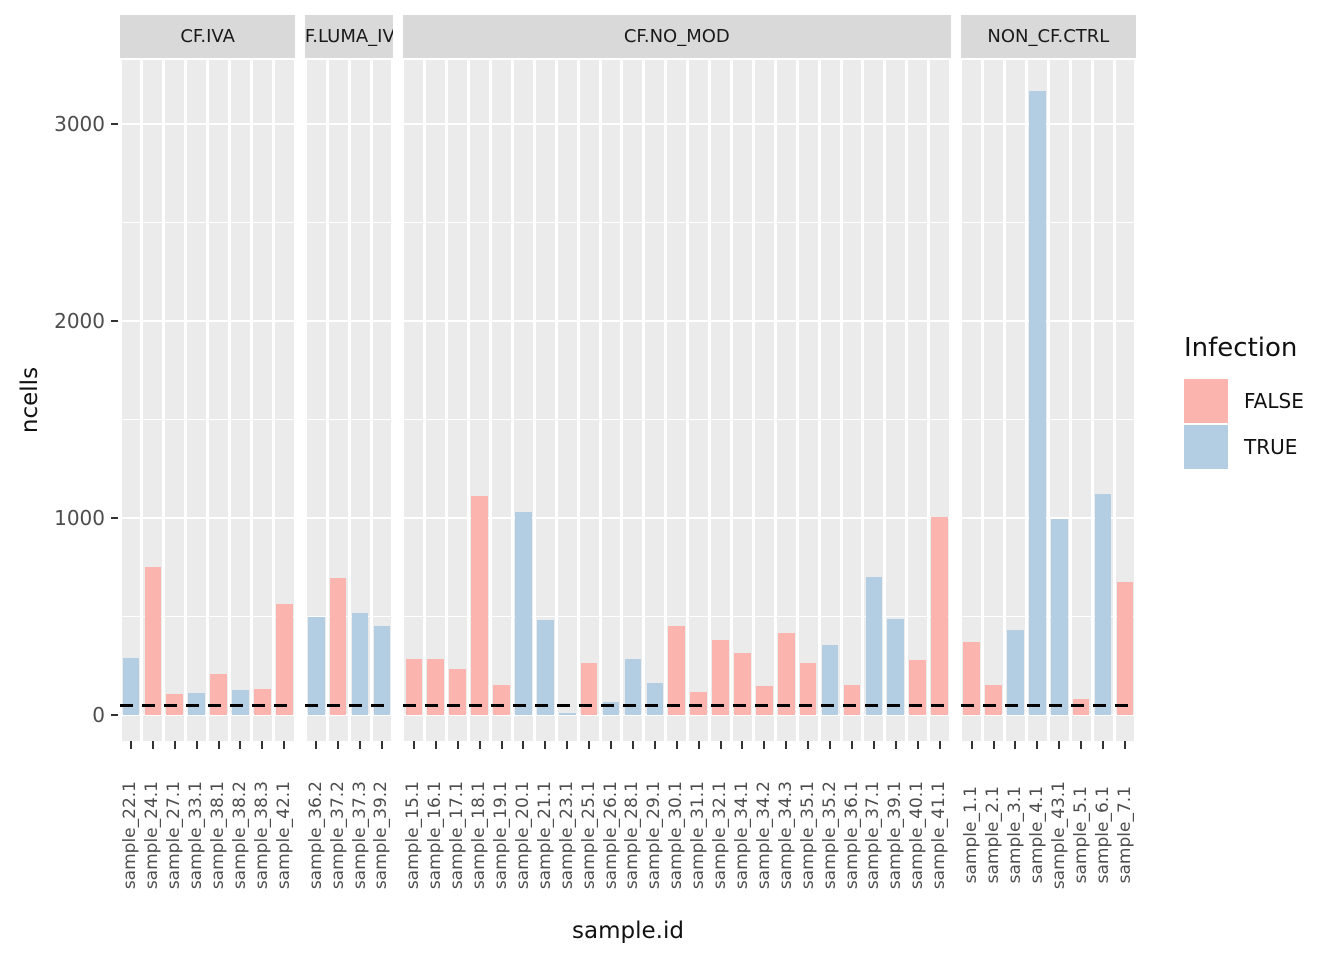 Image resolution: width=1344 pixels, height=960 pixels. I want to click on bar-sample_34.3, so click(786, 674).